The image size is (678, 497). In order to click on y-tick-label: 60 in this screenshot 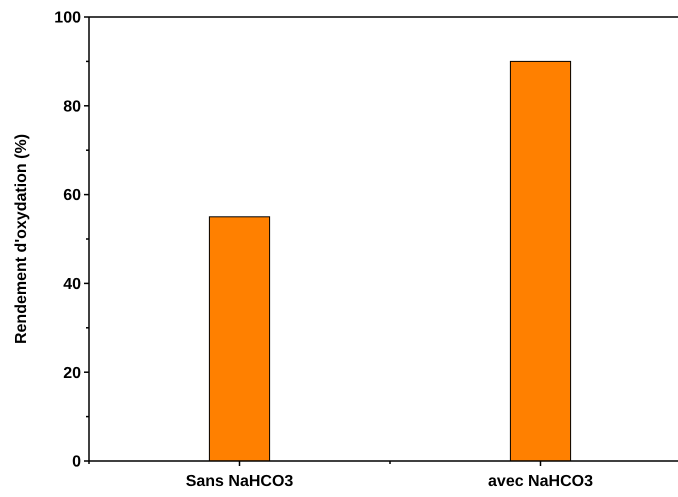, I will do `click(72, 195)`.